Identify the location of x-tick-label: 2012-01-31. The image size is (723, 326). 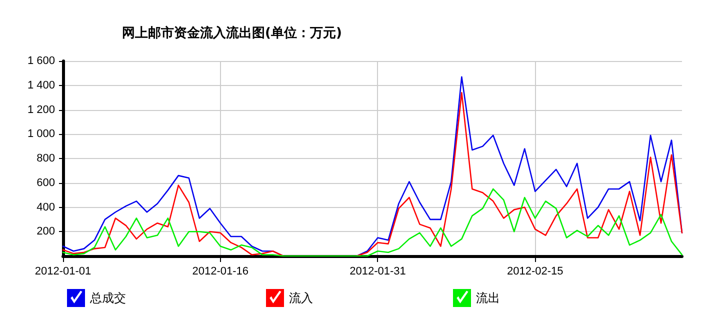
(378, 272).